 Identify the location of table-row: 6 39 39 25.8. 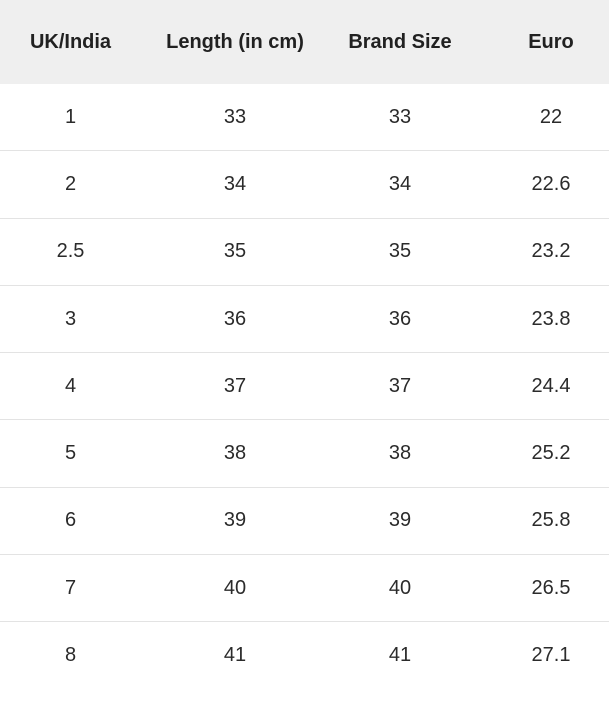
(304, 520).